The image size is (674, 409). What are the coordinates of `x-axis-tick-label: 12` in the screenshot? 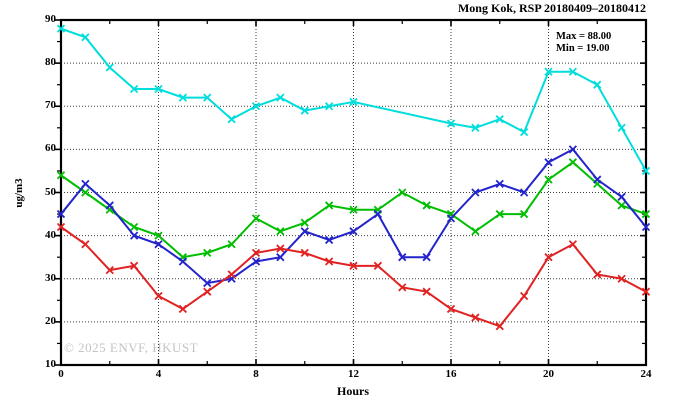 It's located at (353, 374).